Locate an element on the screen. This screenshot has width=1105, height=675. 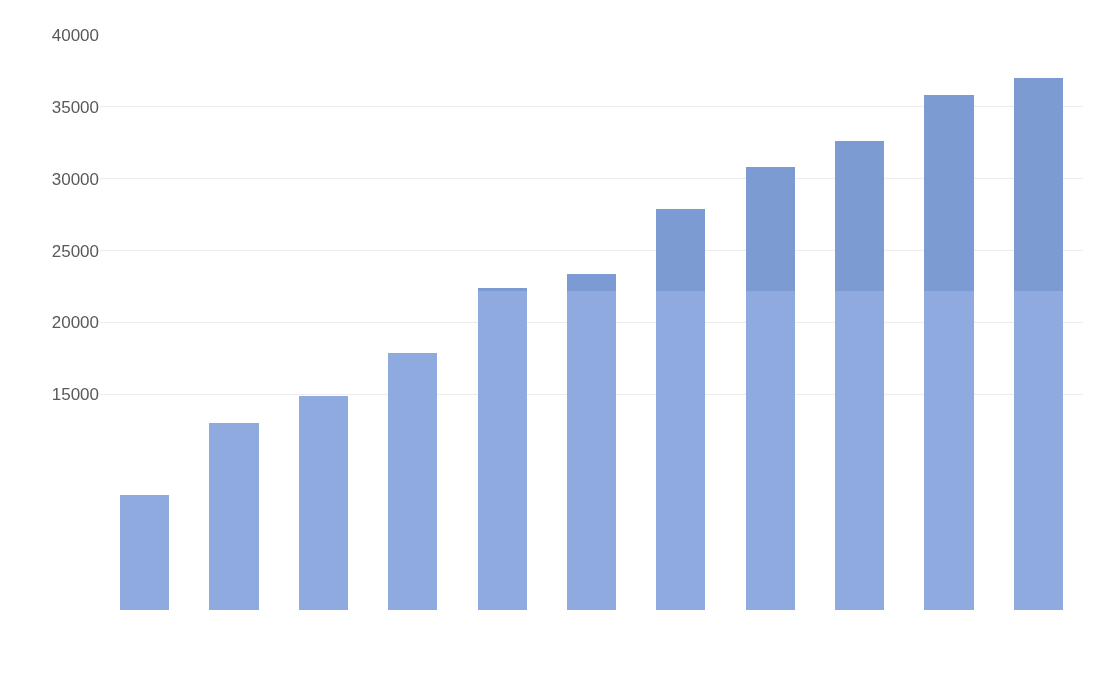
y-tick-label: 15000 is located at coordinates (75, 395).